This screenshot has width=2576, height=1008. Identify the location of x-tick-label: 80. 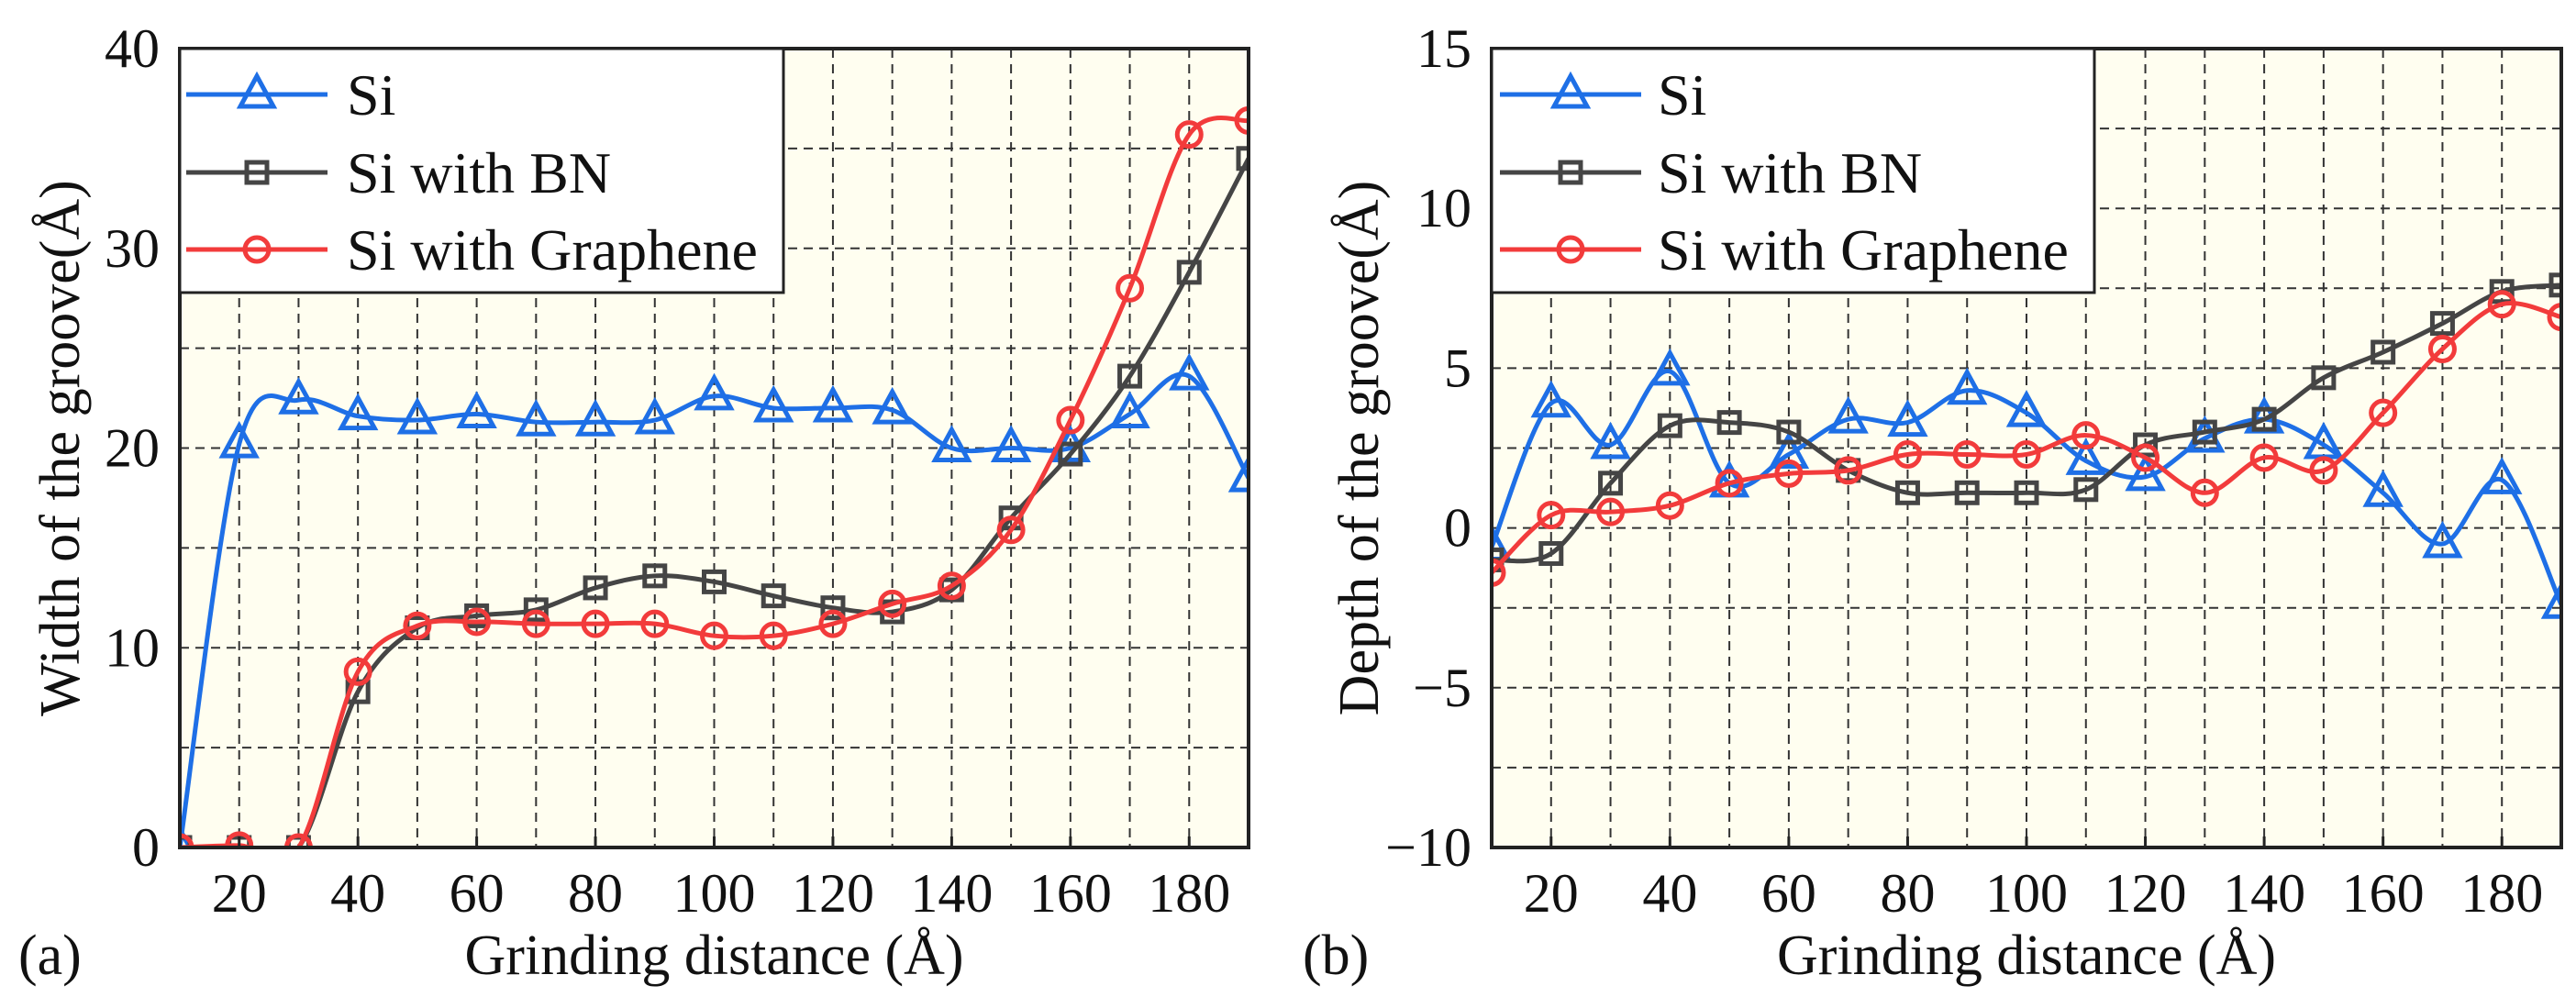
(595, 893).